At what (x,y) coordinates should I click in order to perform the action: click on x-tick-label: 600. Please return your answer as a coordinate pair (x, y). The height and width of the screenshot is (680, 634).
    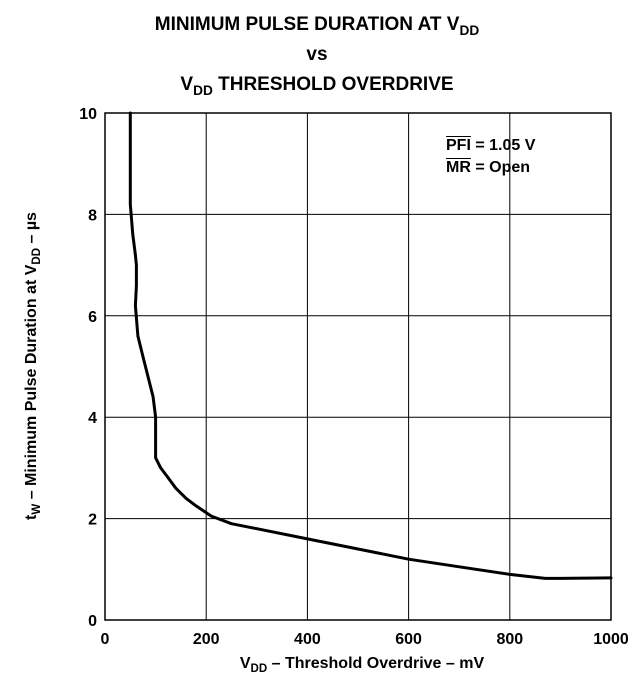
    Looking at the image, I should click on (408, 639).